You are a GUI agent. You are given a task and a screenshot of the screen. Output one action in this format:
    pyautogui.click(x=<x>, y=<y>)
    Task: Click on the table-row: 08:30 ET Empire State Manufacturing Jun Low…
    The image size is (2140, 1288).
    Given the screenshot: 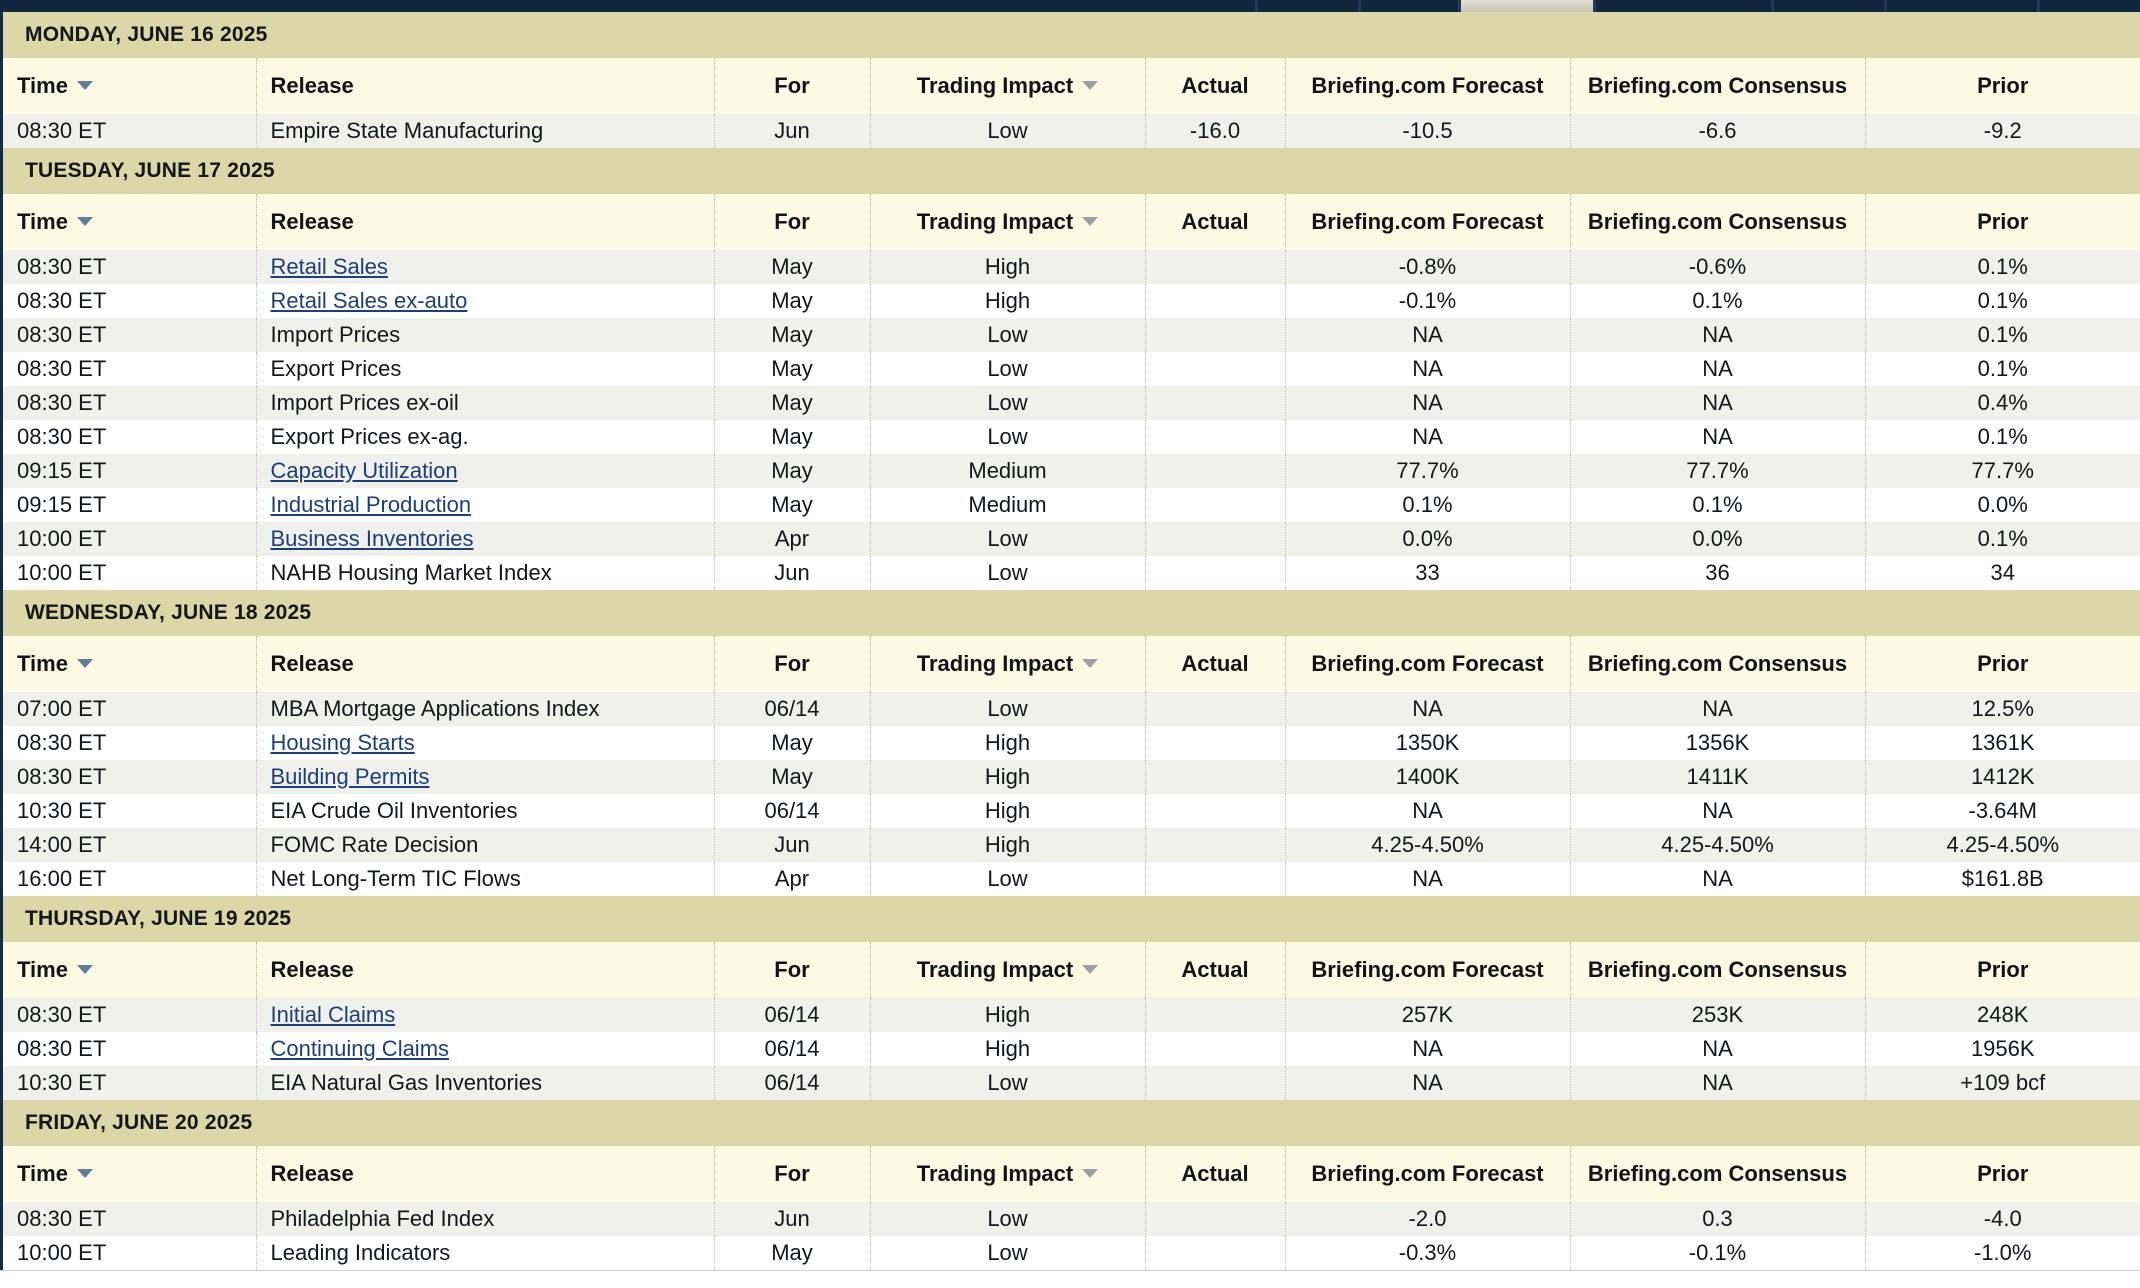 What is the action you would take?
    pyautogui.click(x=1071, y=131)
    